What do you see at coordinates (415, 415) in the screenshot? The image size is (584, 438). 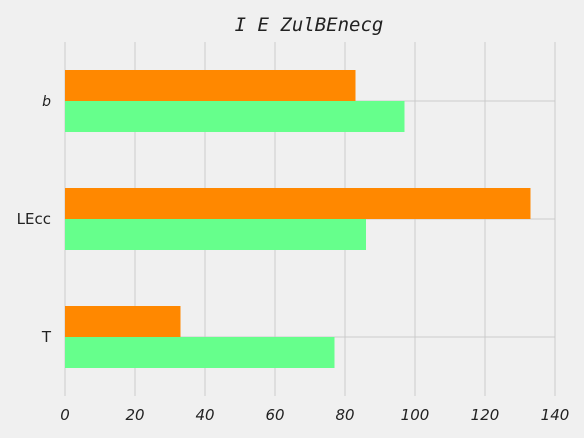 I see `x-tick-label: 100` at bounding box center [415, 415].